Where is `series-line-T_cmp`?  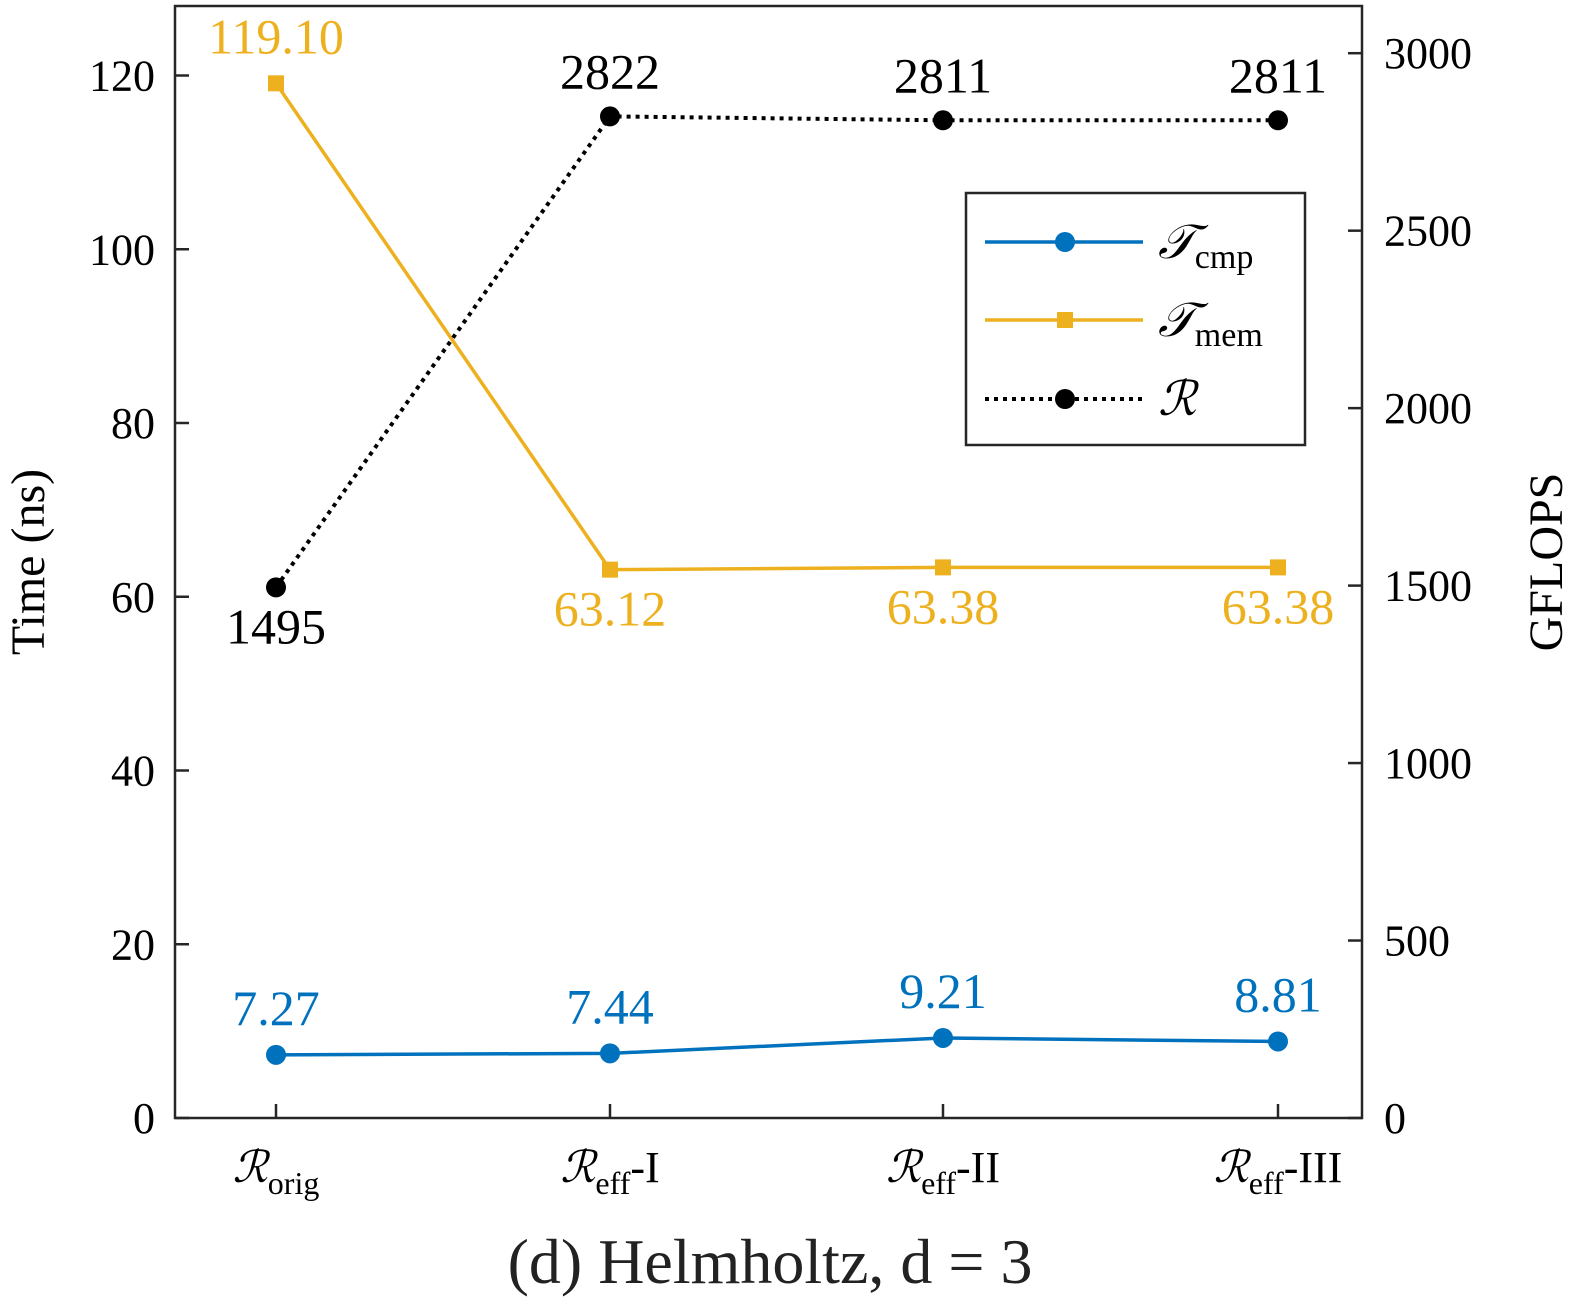 series-line-T_cmp is located at coordinates (777, 1046).